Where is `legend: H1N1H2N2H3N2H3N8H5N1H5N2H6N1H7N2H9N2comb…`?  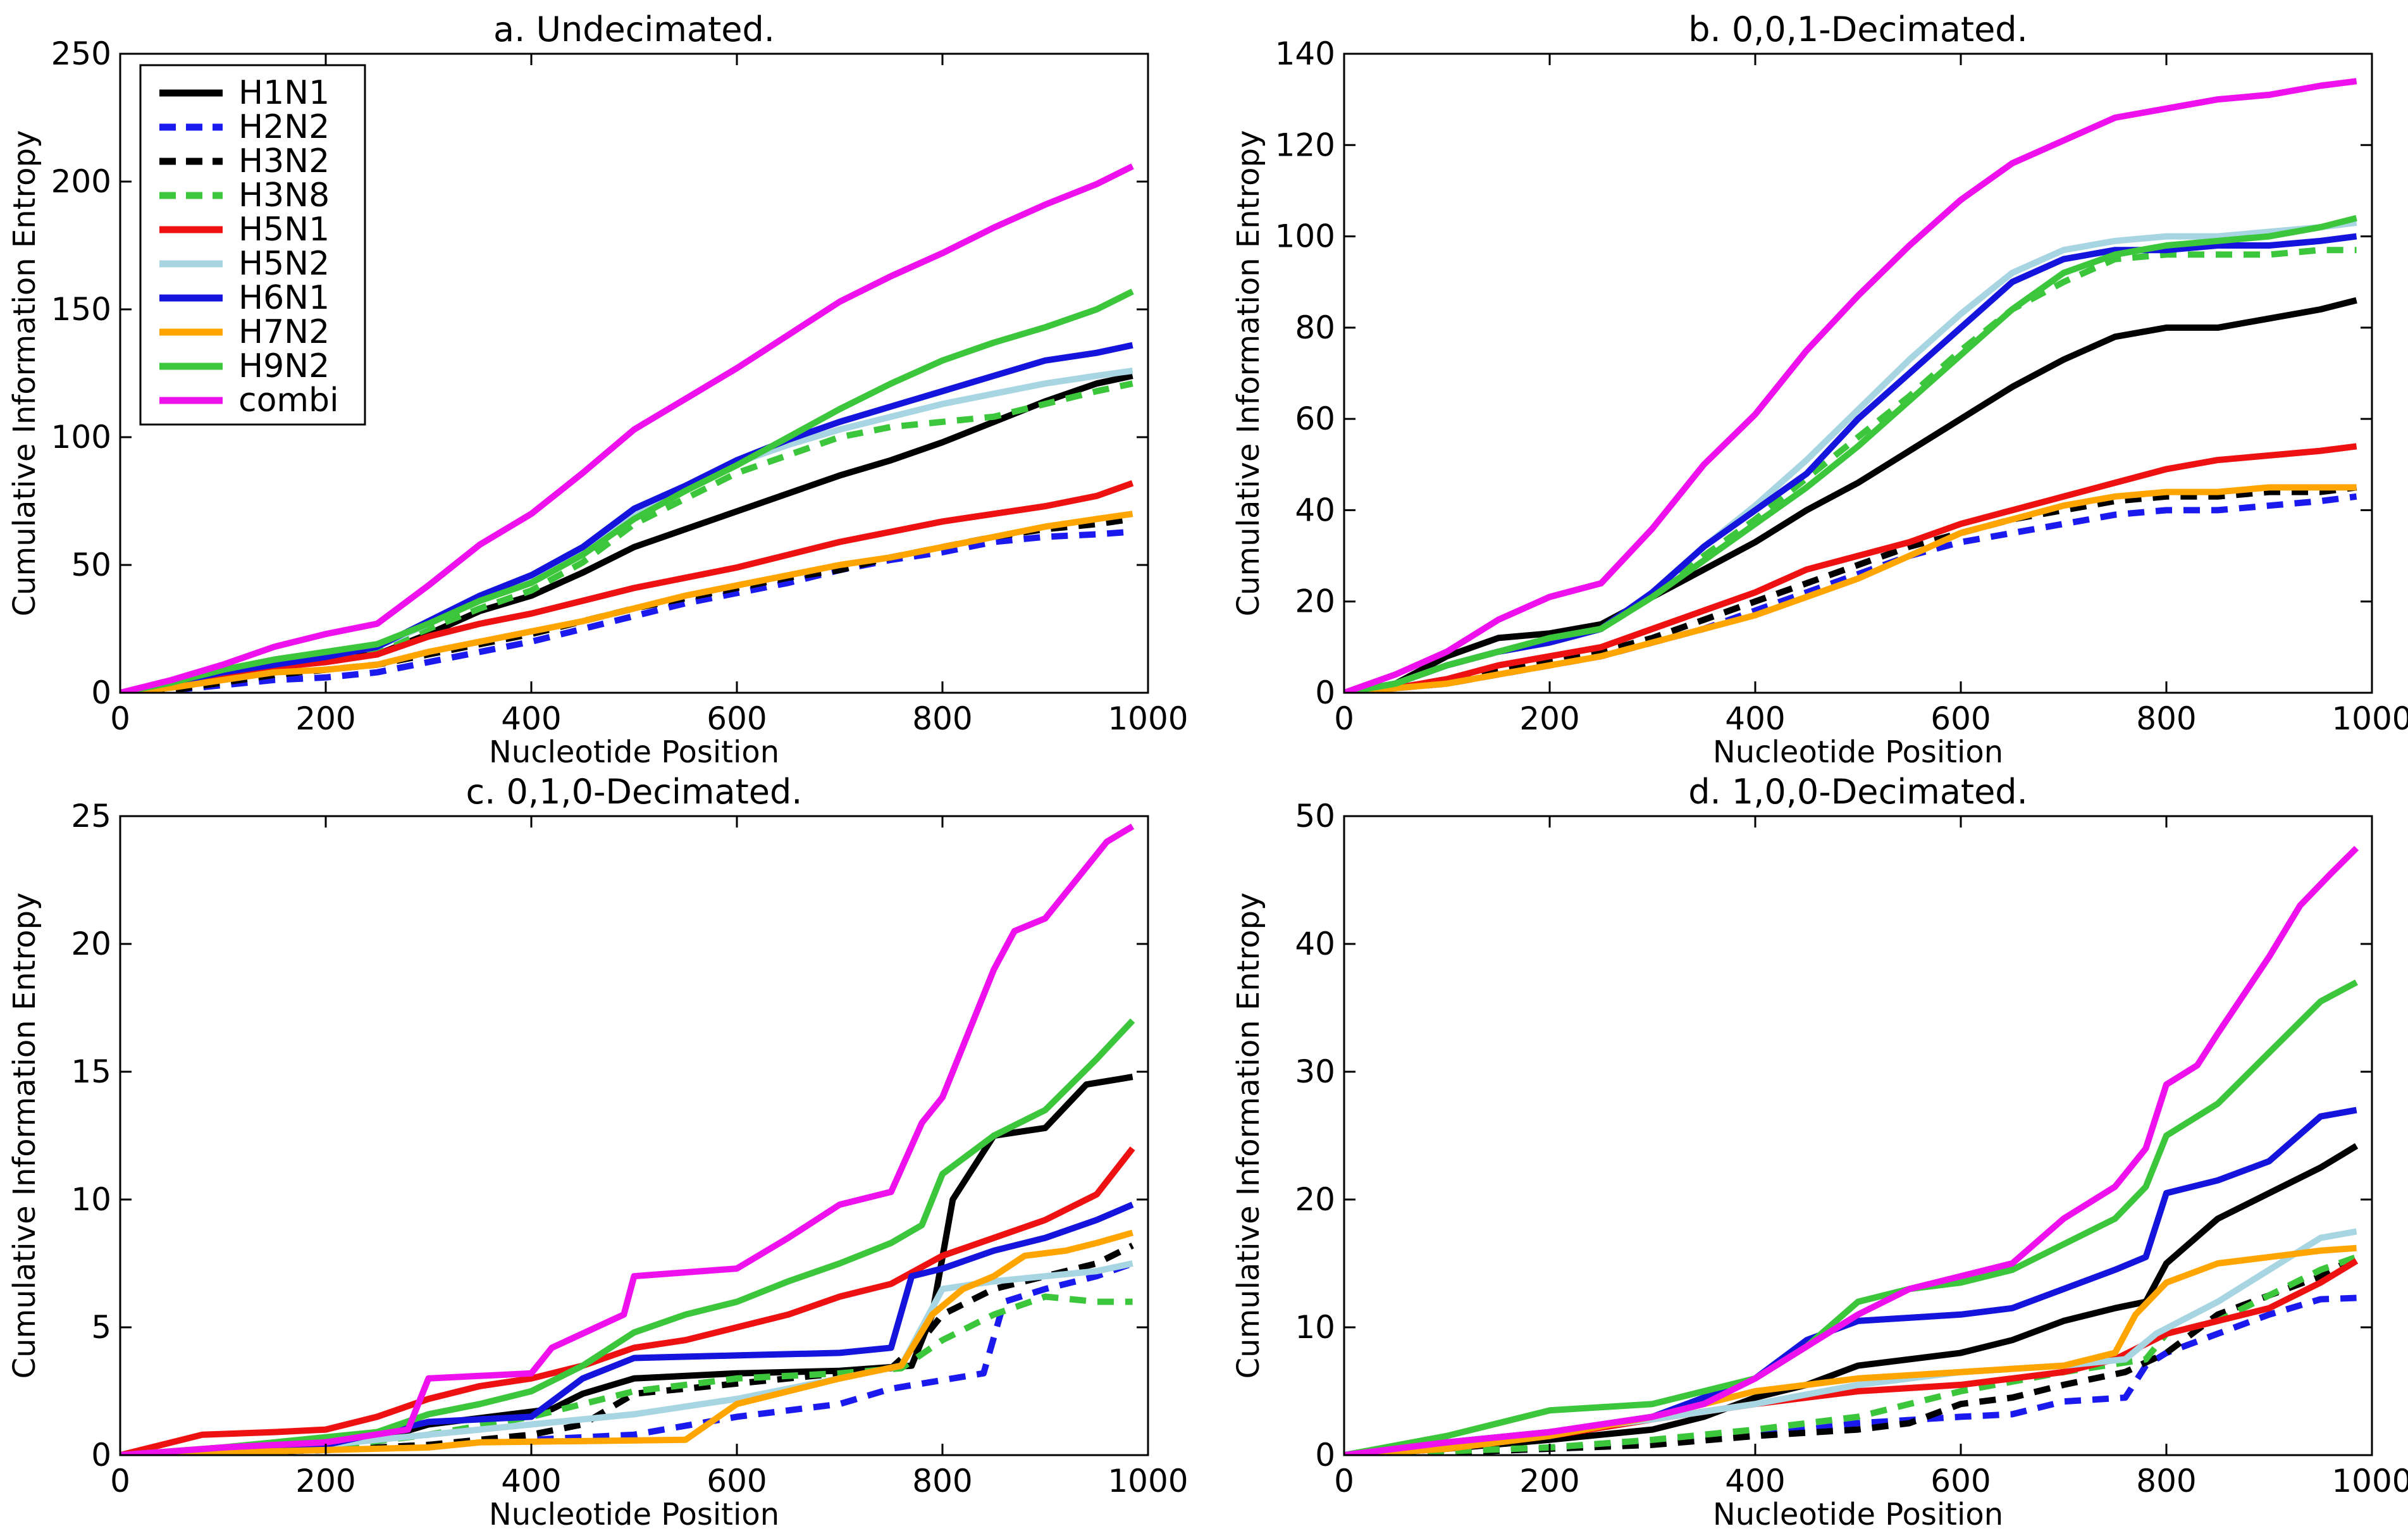
legend: H1N1H2N2H3N2H3N8H5N1H5N2H6N1H7N2H9N2comb… is located at coordinates (252, 245).